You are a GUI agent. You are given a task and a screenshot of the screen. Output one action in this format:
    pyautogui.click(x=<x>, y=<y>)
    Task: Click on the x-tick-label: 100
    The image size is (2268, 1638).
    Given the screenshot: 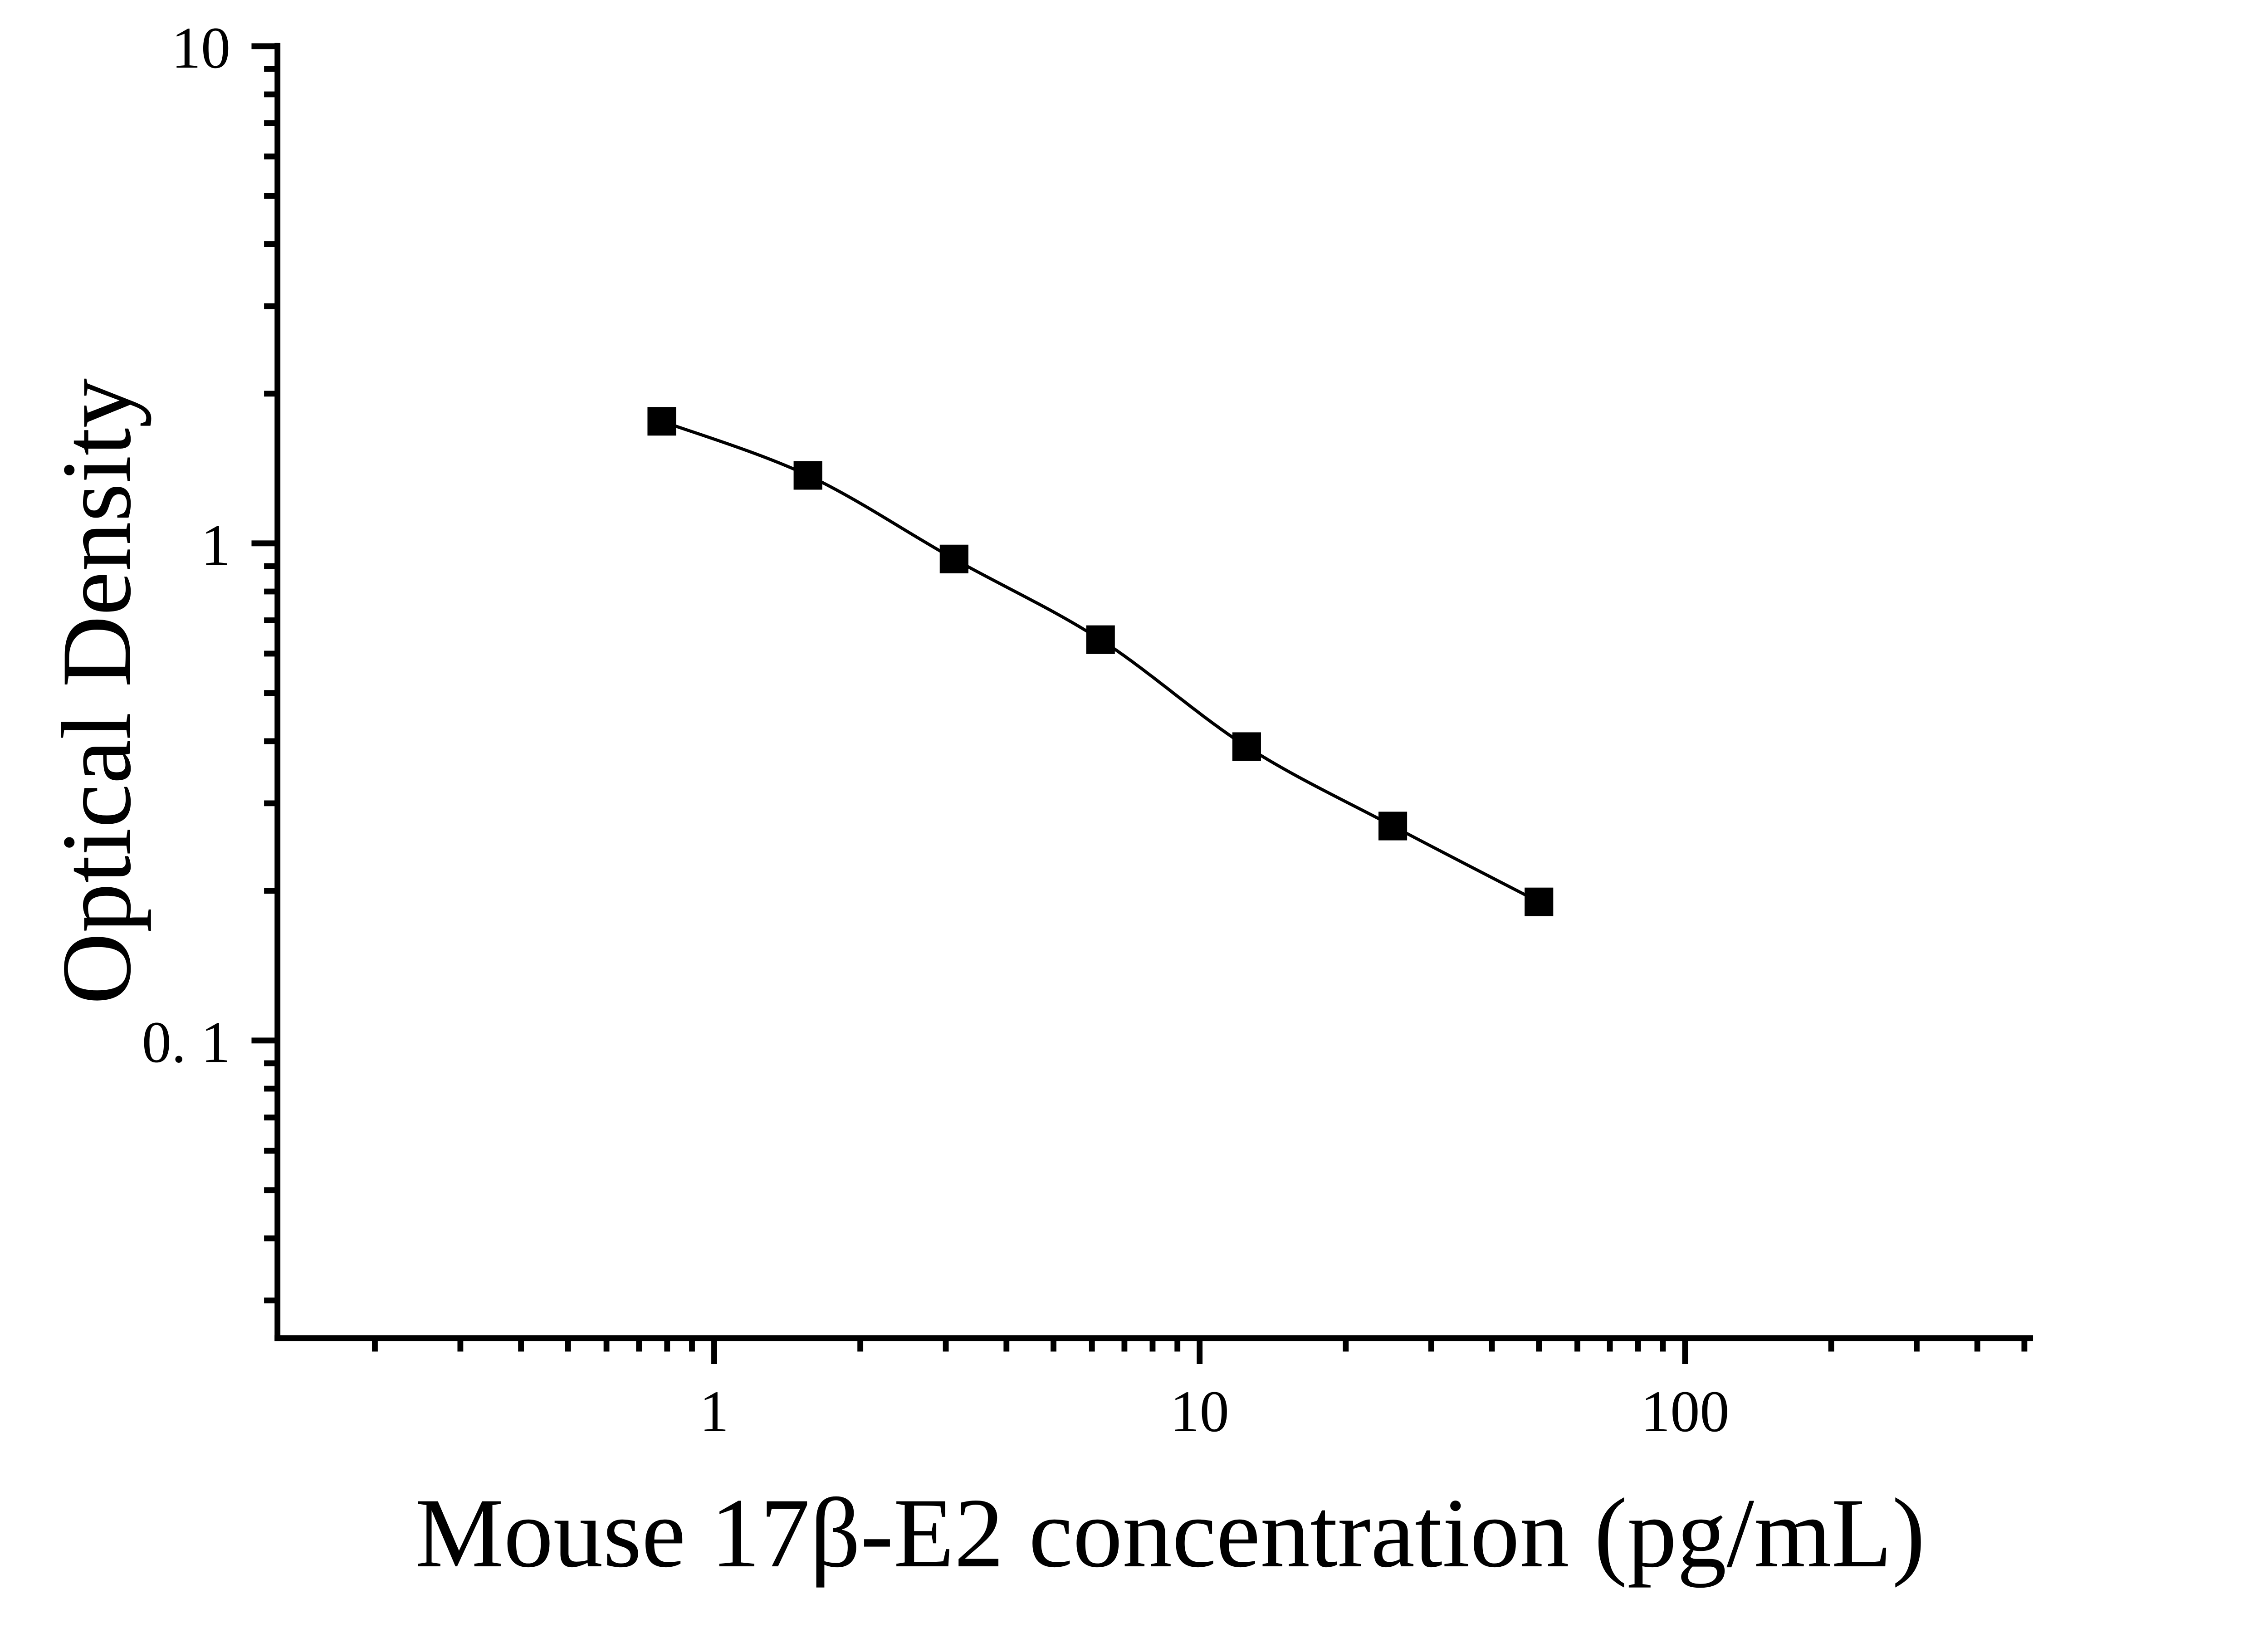 What is the action you would take?
    pyautogui.click(x=1685, y=1411)
    